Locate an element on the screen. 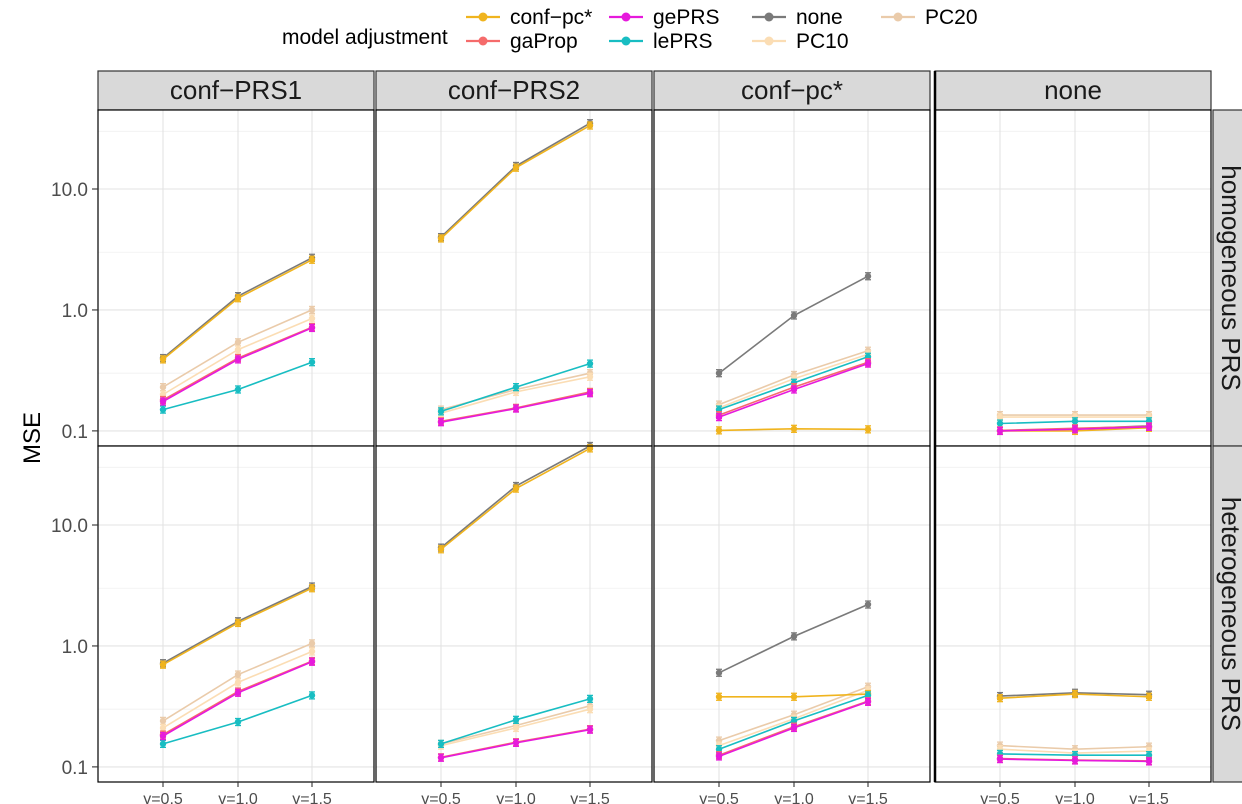 The width and height of the screenshot is (1242, 804). row-strip-heterogeneous-prs: heterogeneous PRS is located at coordinates (1227, 614).